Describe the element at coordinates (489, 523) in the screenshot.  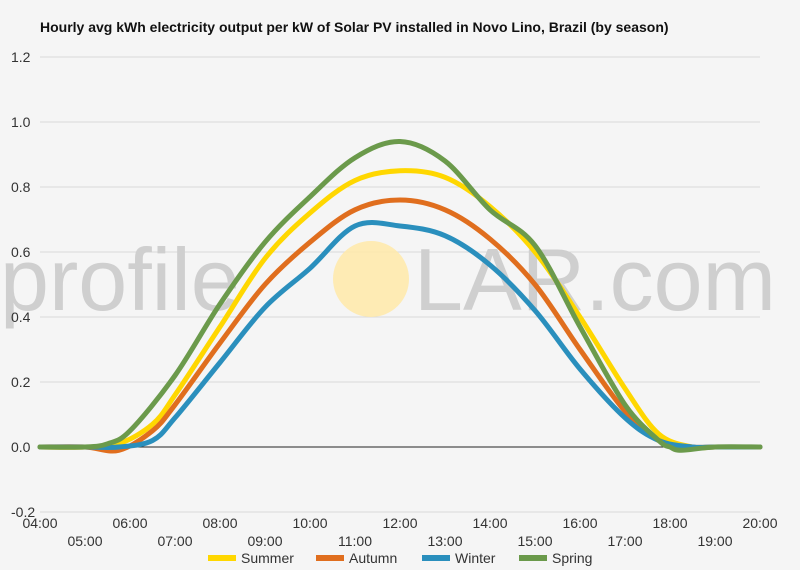
I see `x-tick-label: 14:00` at that location.